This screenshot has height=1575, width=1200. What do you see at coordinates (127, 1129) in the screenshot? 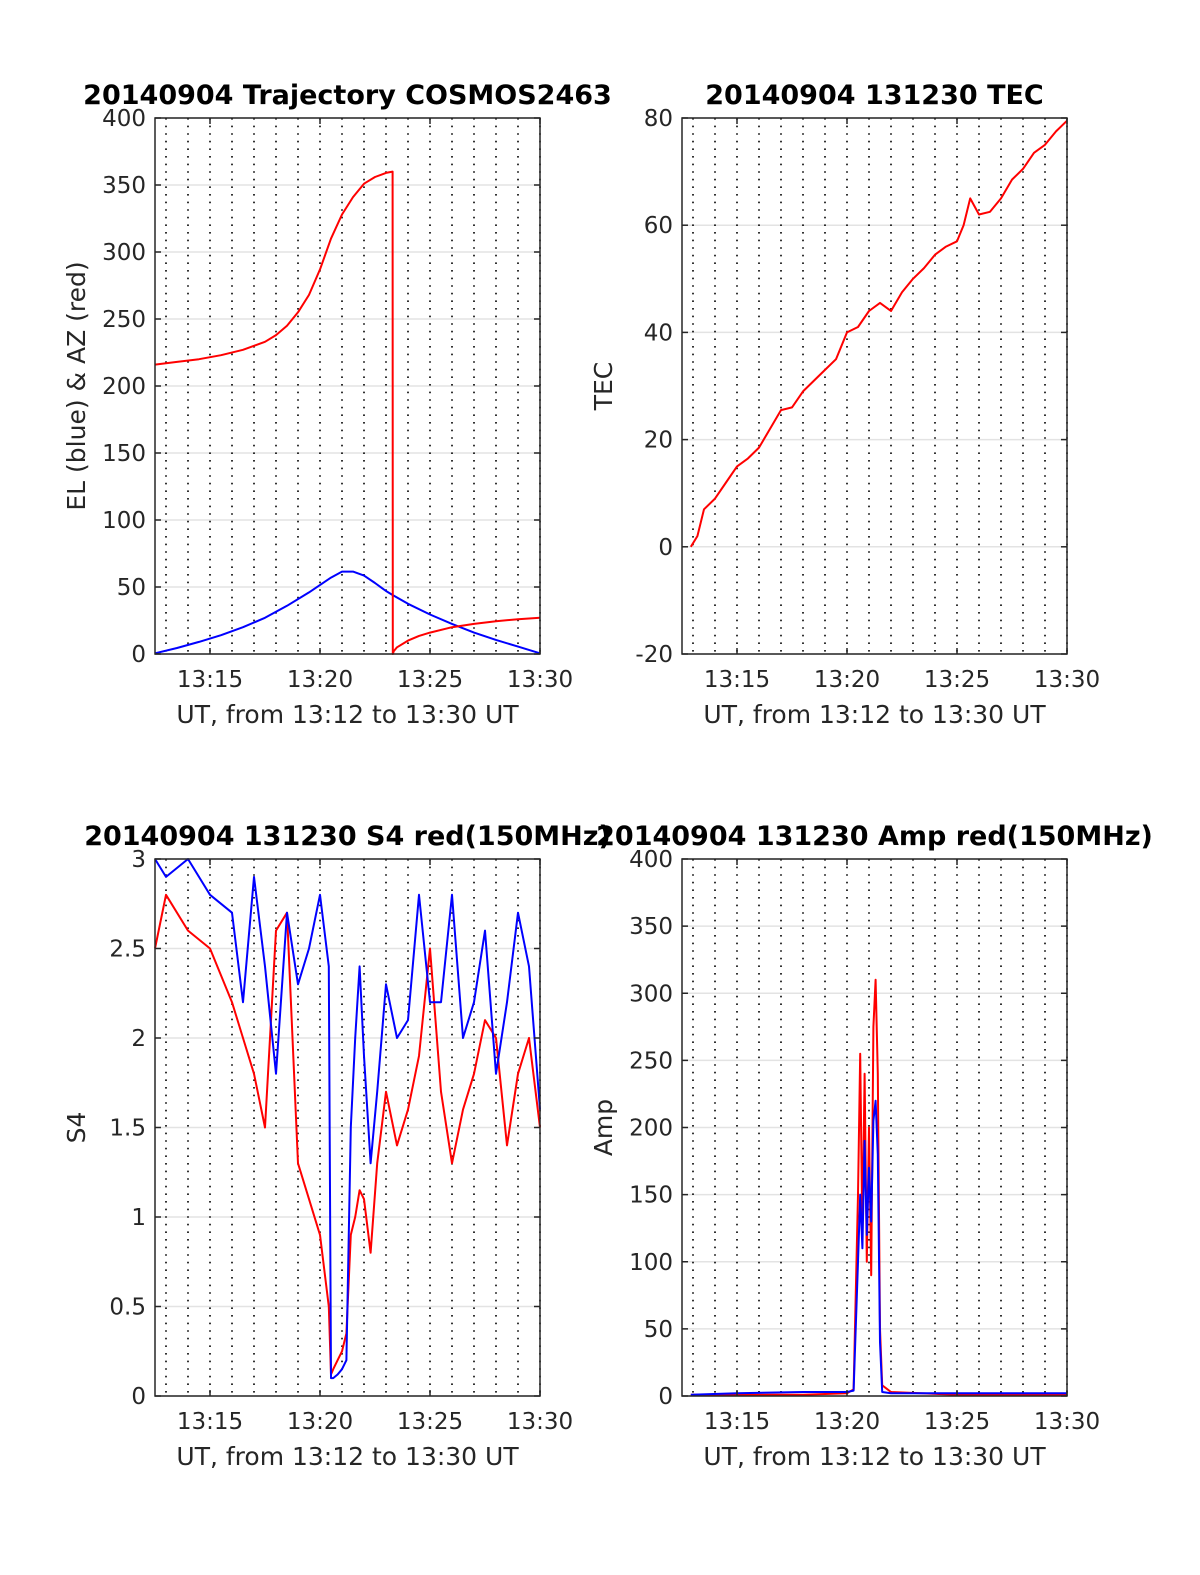
I see `y-tick-label: 1.5` at bounding box center [127, 1129].